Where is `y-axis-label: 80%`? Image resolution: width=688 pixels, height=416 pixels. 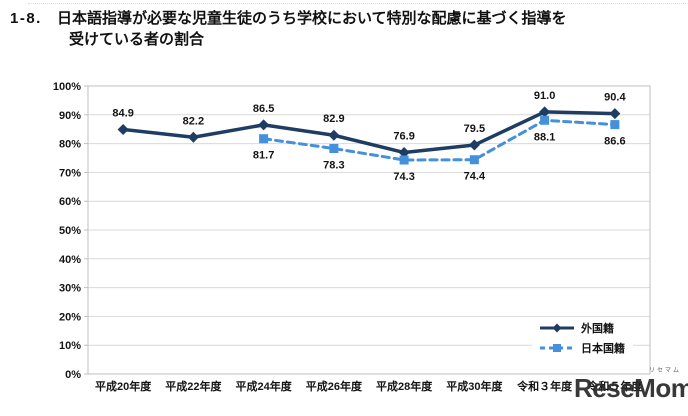
y-axis-label: 80% is located at coordinates (70, 145).